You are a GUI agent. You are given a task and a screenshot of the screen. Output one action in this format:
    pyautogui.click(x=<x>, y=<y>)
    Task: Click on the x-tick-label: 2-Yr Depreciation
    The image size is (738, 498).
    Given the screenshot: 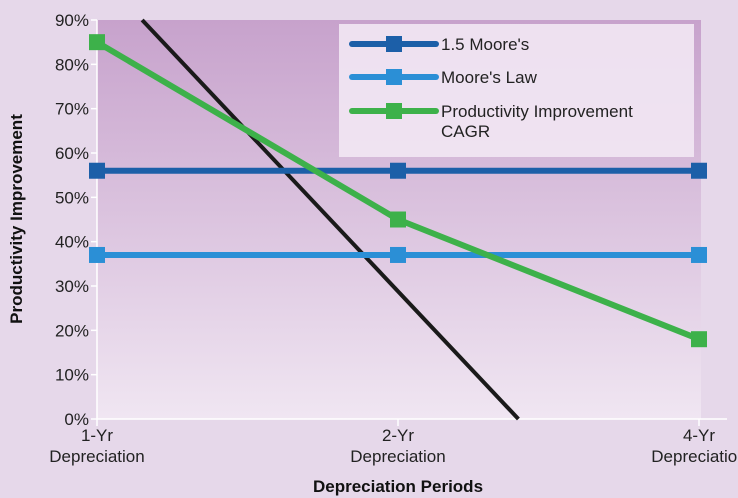 What is the action you would take?
    pyautogui.click(x=397, y=446)
    